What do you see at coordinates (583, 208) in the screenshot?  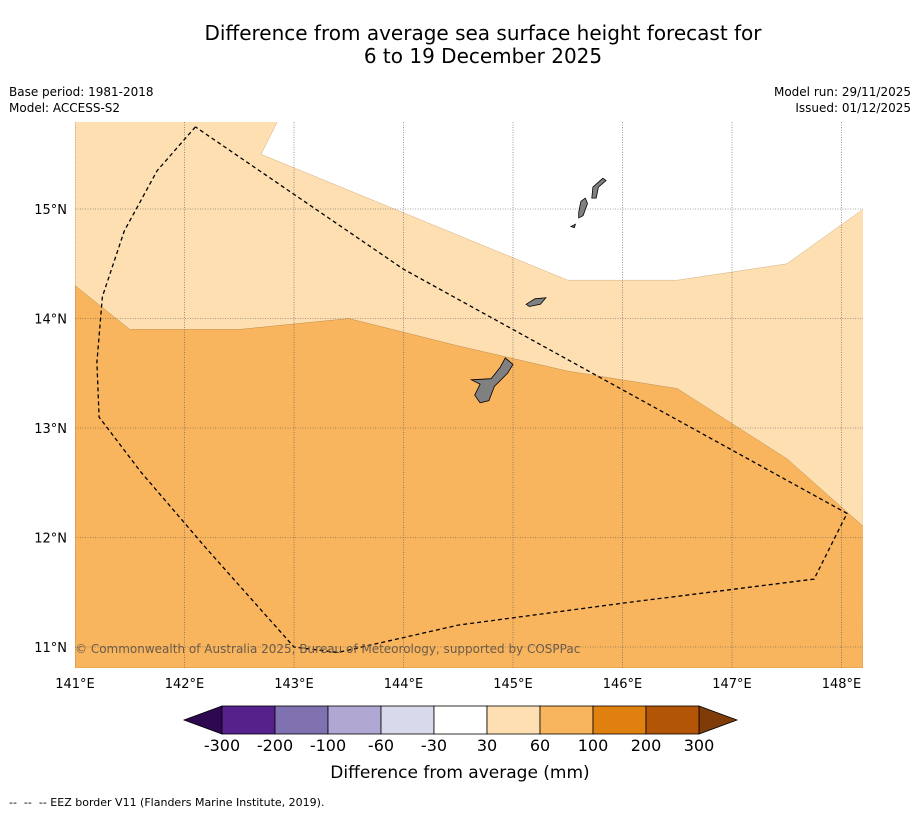 I see `tinian-island` at bounding box center [583, 208].